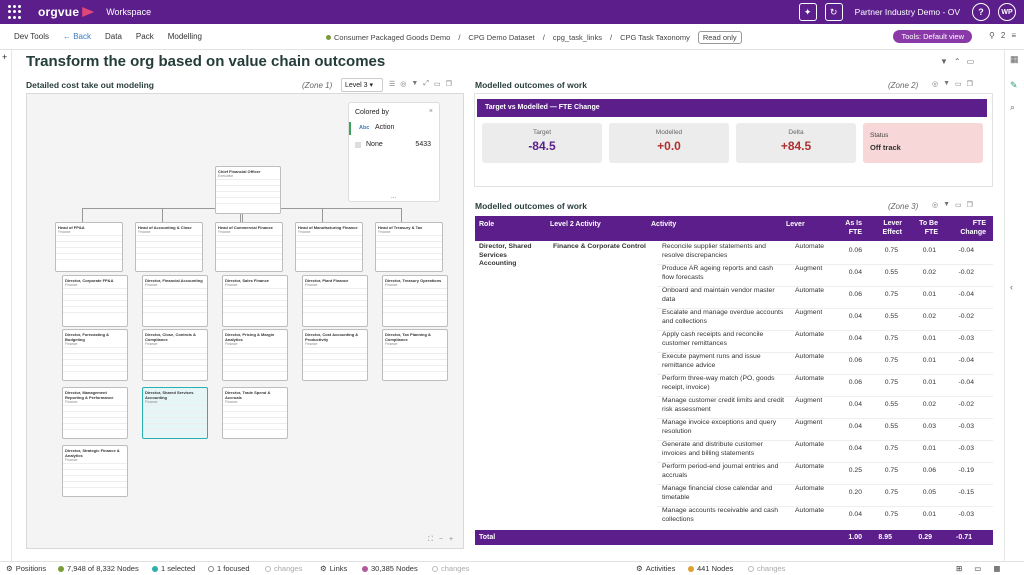  What do you see at coordinates (907, 12) in the screenshot?
I see `partner-name: Partner Industry Demo - OV` at bounding box center [907, 12].